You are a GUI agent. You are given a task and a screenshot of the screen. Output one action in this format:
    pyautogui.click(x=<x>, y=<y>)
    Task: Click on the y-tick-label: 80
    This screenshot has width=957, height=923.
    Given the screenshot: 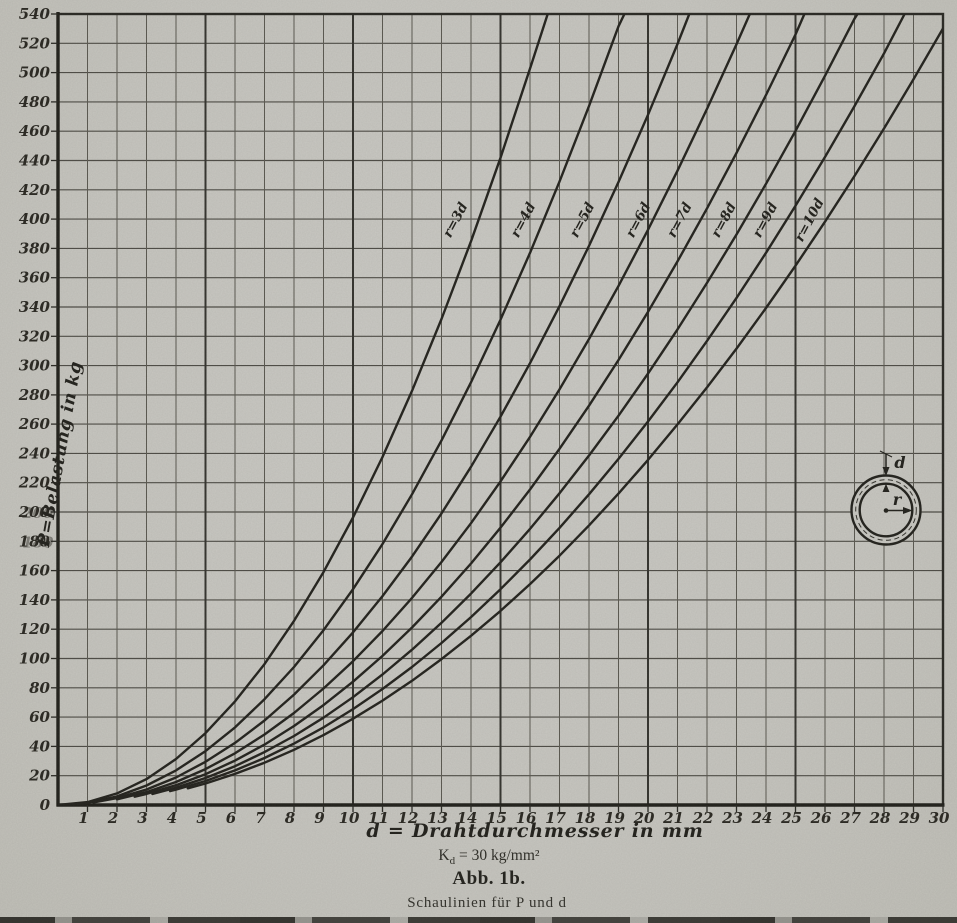 What is the action you would take?
    pyautogui.click(x=39, y=688)
    